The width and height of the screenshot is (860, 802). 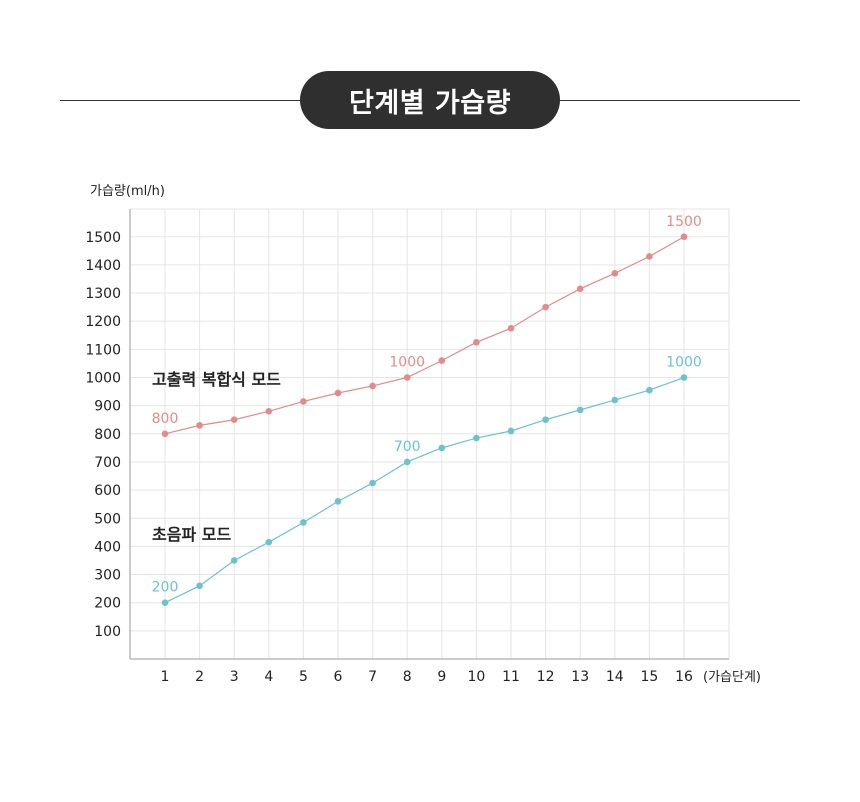 What do you see at coordinates (684, 222) in the screenshot?
I see `data-label: 1500` at bounding box center [684, 222].